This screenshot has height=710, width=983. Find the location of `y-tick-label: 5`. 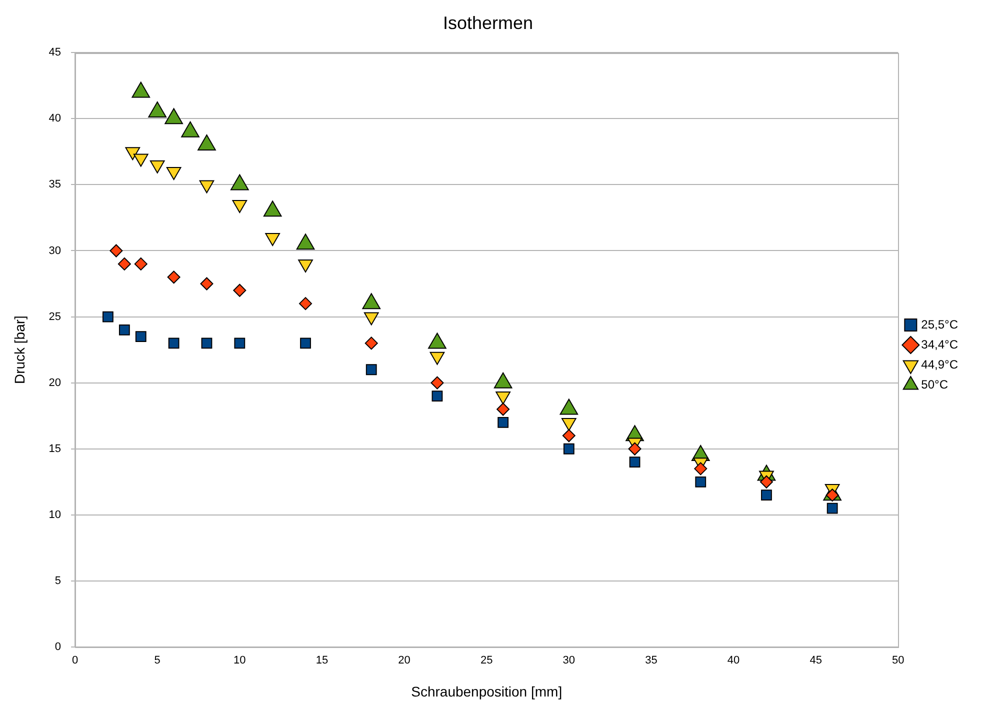

y-tick-label: 5 is located at coordinates (58, 580).